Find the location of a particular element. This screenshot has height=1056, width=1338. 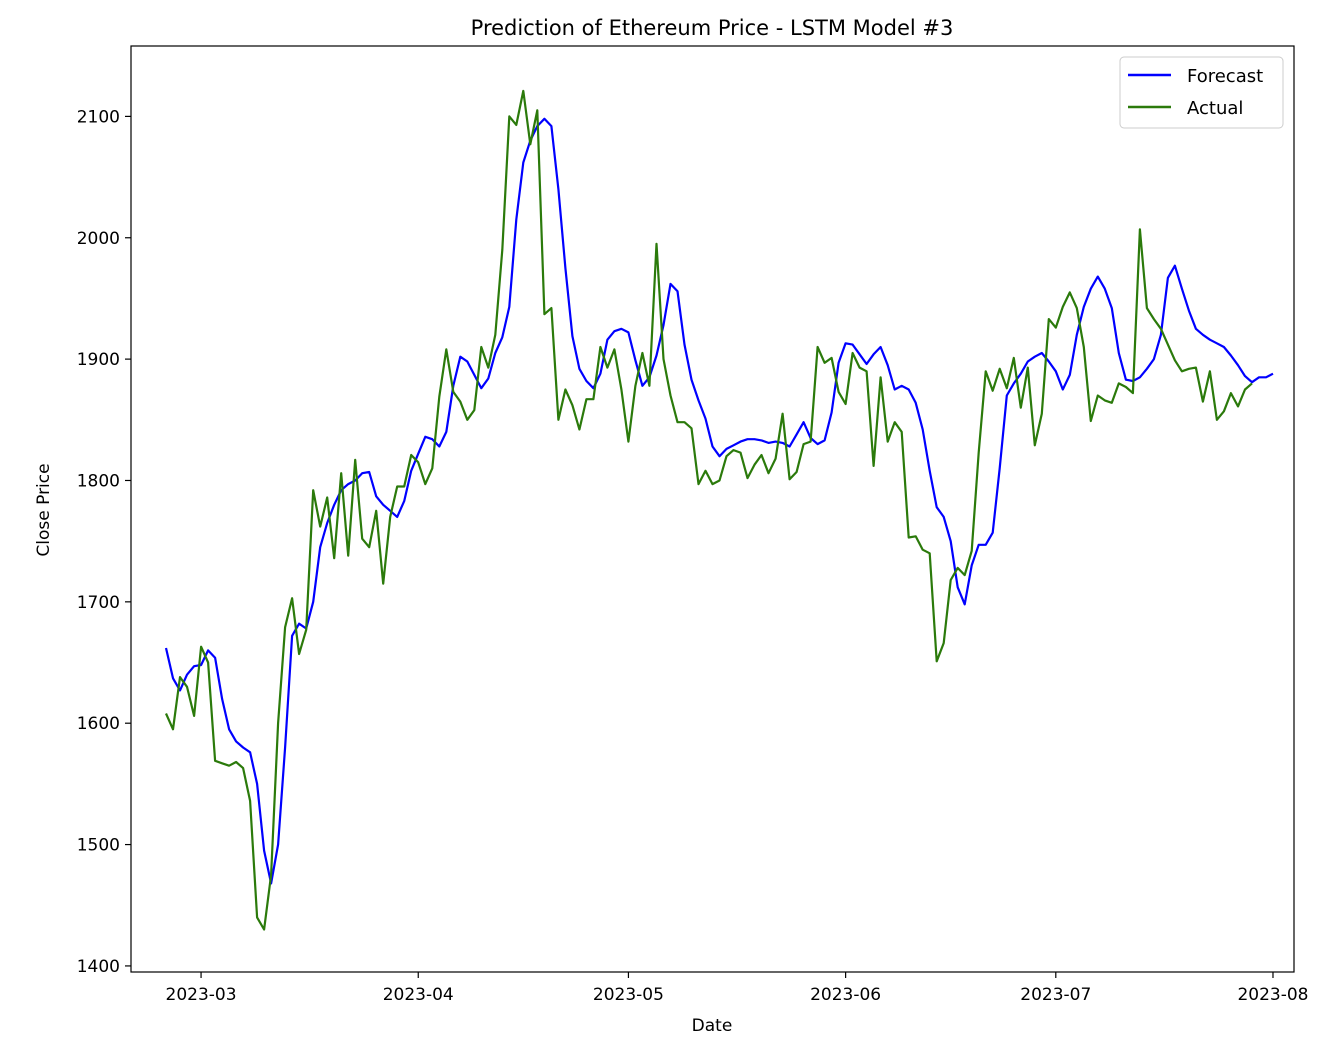

y-tick-label: 1600 is located at coordinates (98, 724).